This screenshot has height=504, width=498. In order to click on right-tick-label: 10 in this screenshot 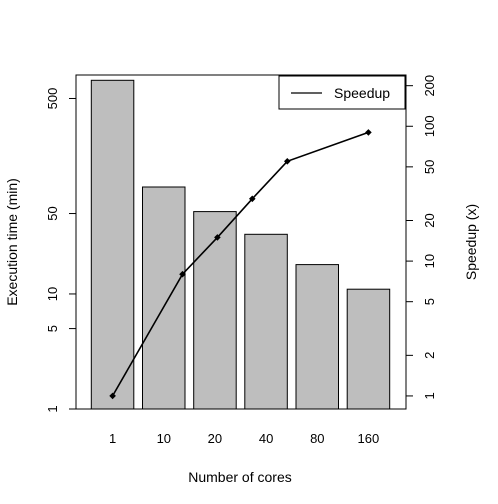, I will do `click(429, 261)`.